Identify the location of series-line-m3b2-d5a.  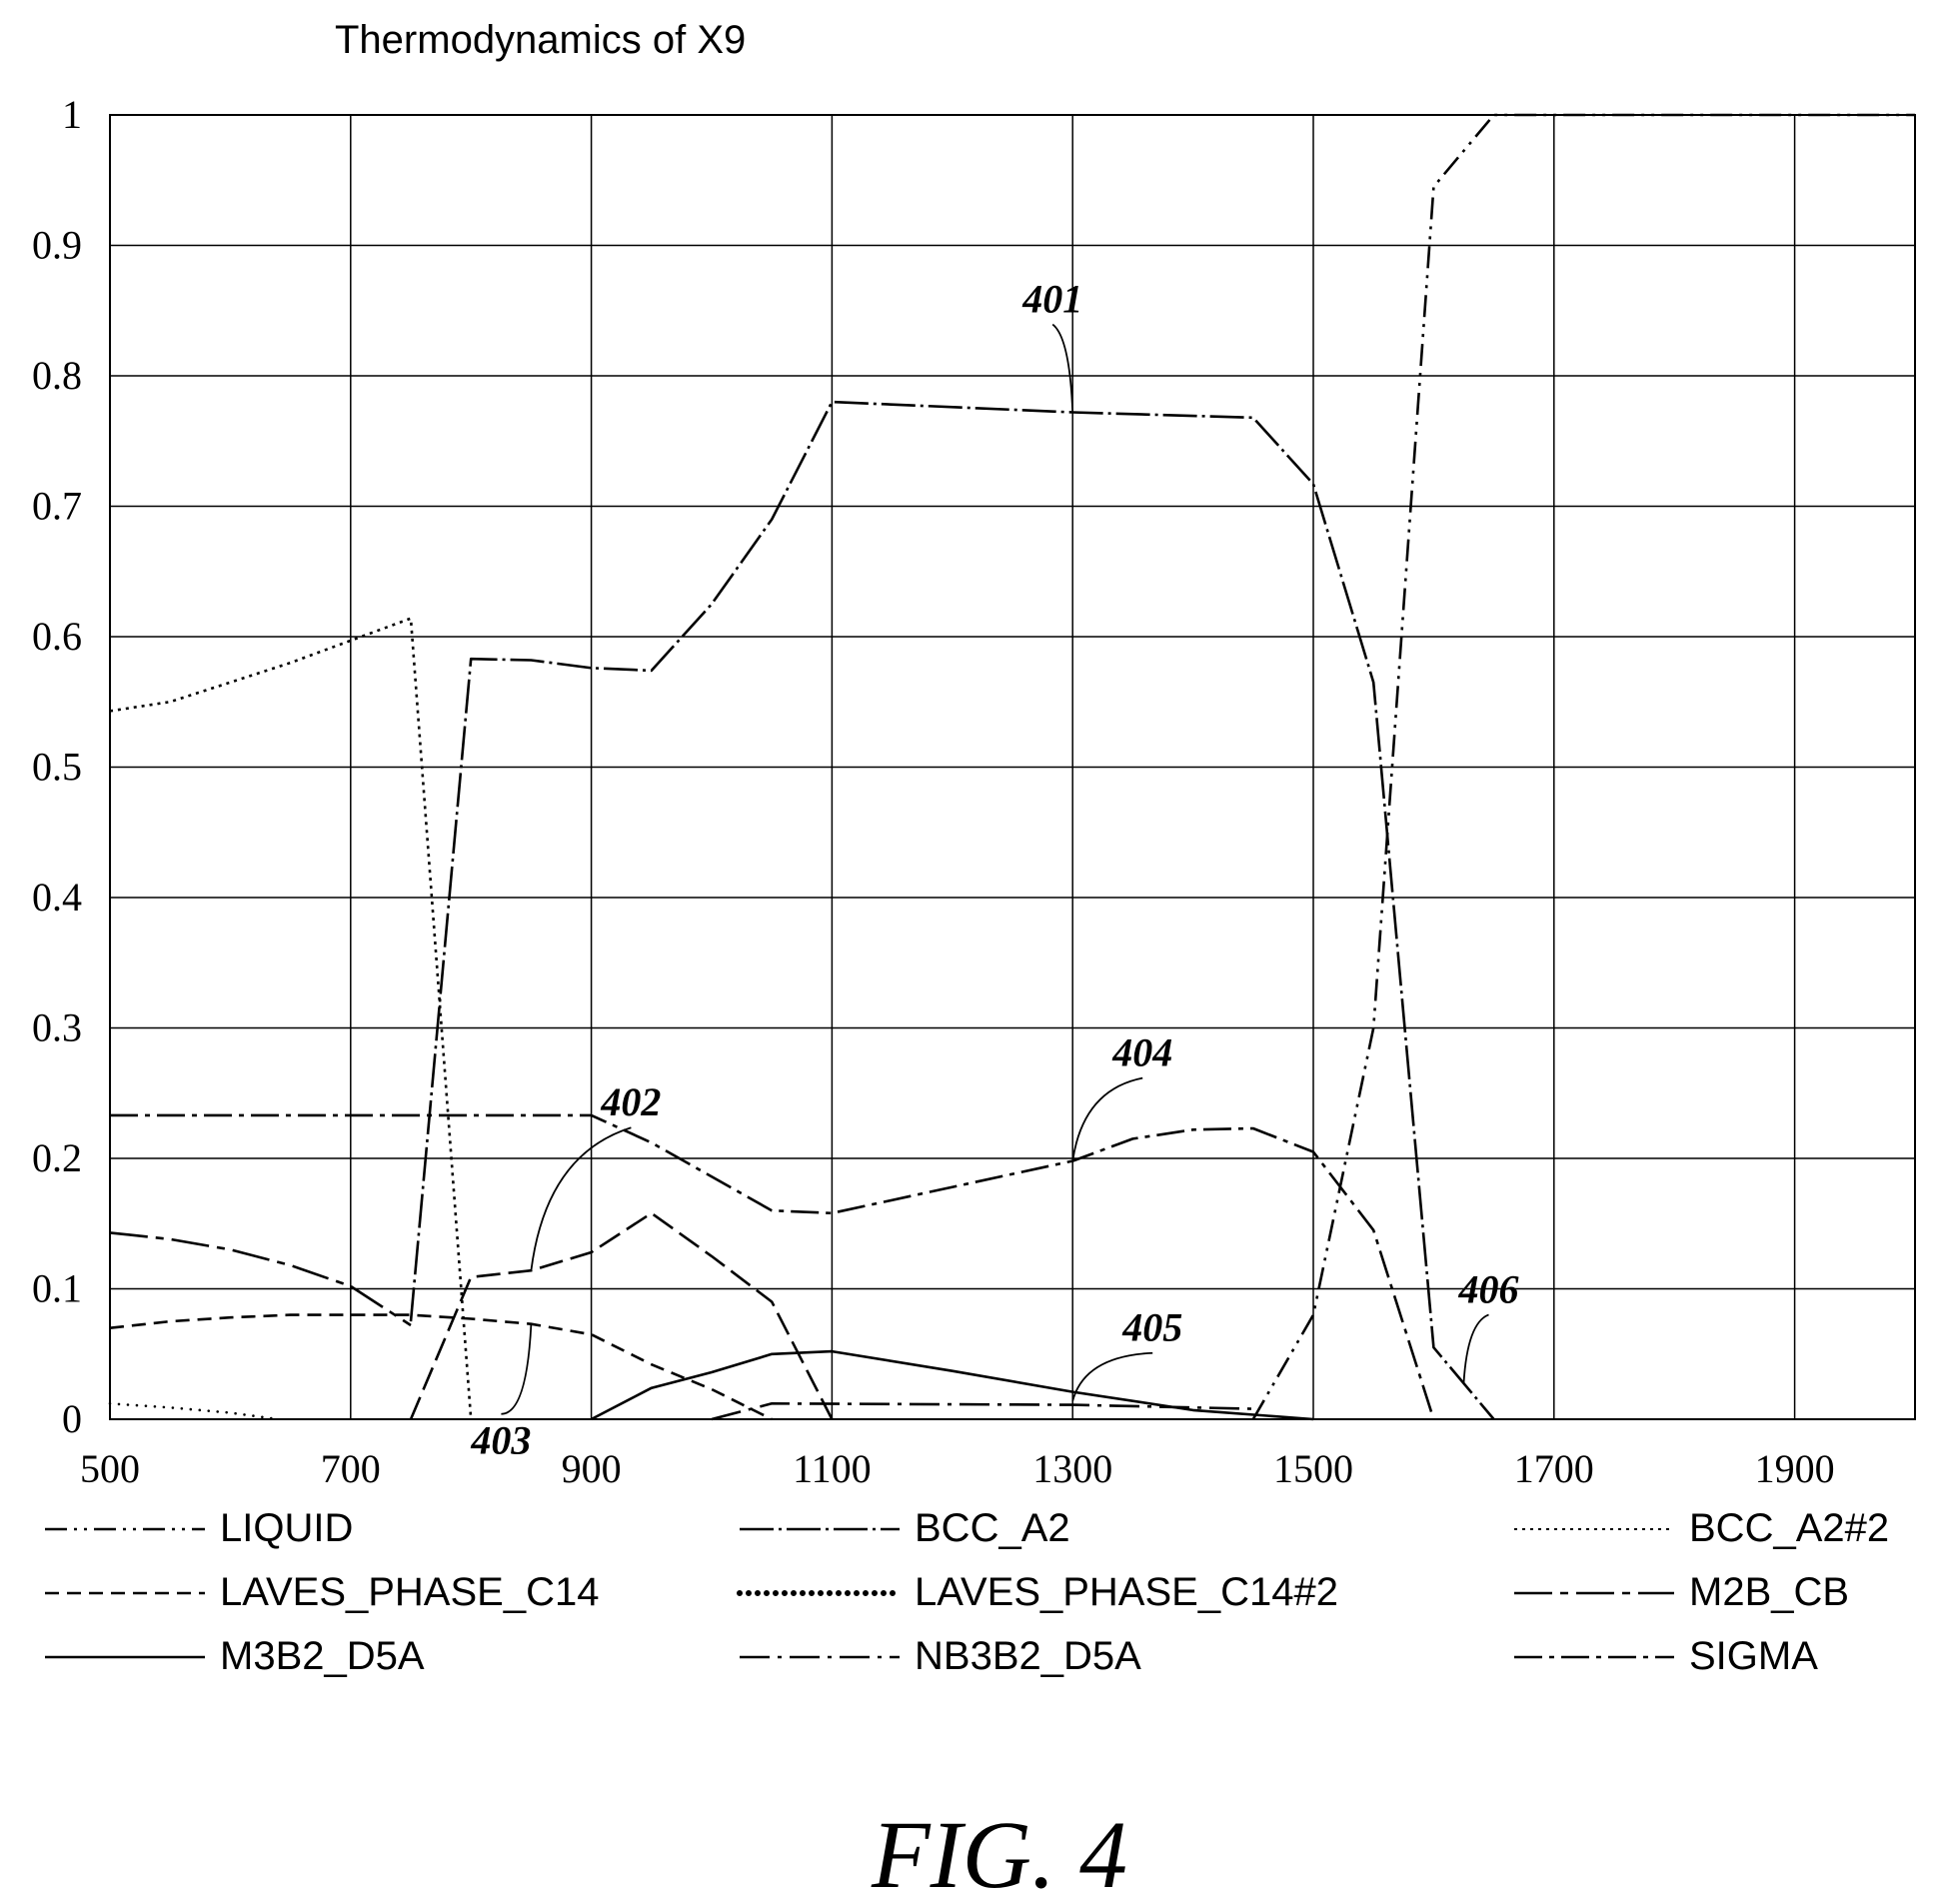
(953, 1385).